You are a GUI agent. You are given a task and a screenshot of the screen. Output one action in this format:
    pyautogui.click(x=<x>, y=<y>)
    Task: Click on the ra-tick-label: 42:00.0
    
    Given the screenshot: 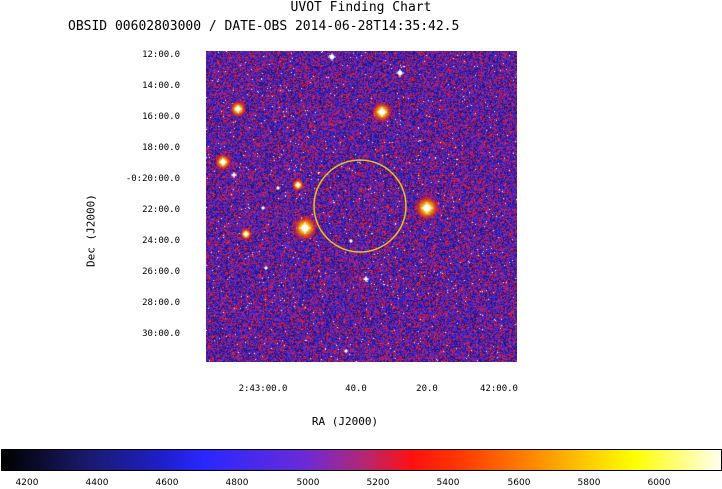 What is the action you would take?
    pyautogui.click(x=499, y=389)
    